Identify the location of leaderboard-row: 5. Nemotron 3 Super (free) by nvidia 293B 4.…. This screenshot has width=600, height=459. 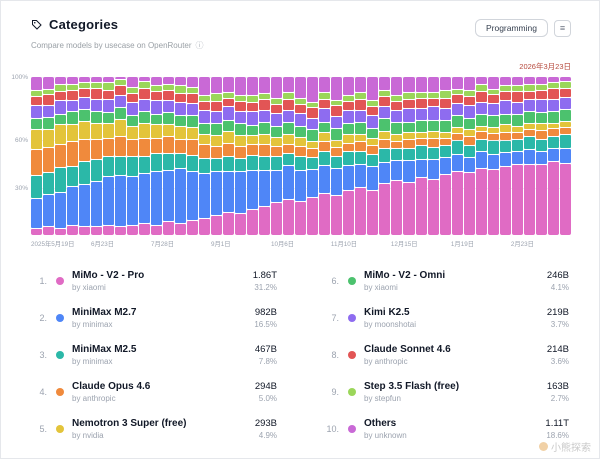
(154, 429).